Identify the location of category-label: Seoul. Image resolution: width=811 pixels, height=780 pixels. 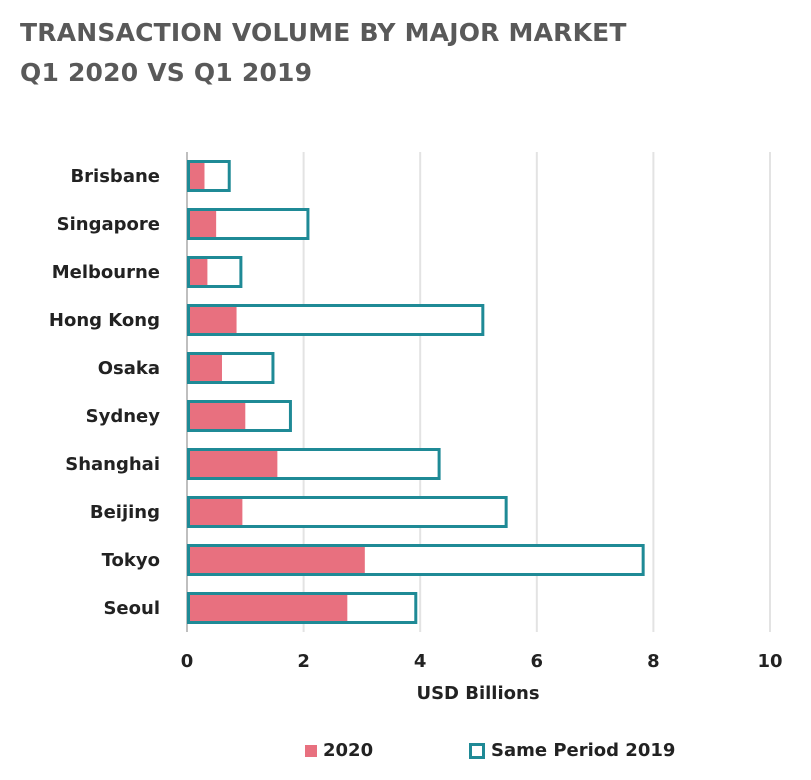
(131, 608).